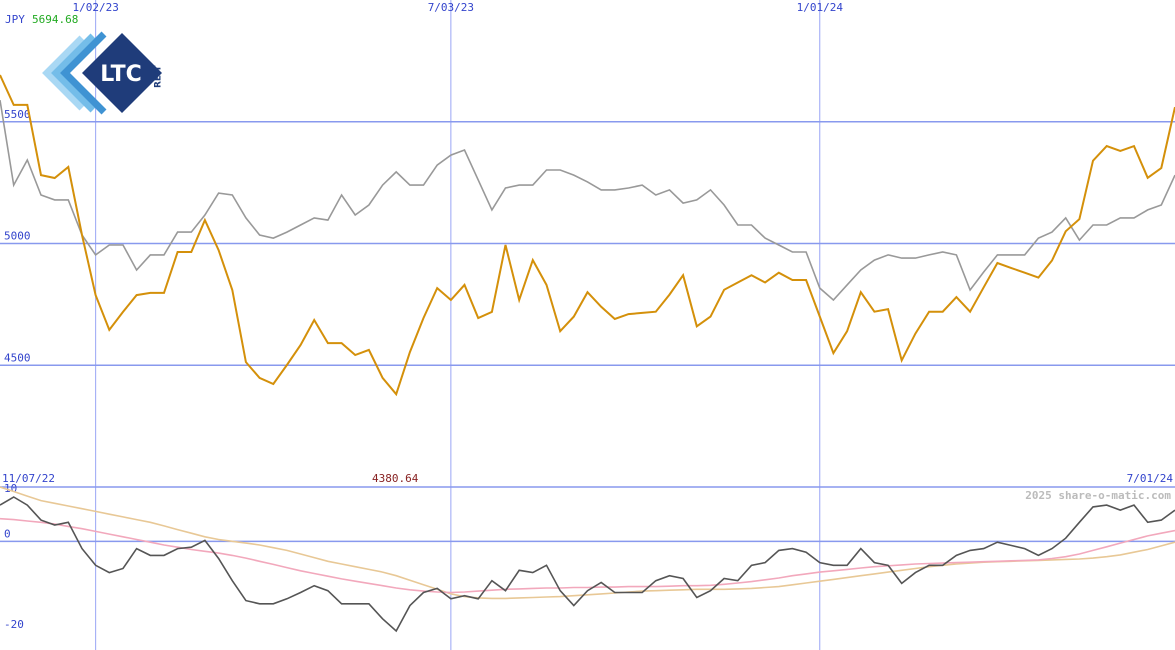  Describe the element at coordinates (395, 478) in the screenshot. I see `period-low: 4380.64` at that location.